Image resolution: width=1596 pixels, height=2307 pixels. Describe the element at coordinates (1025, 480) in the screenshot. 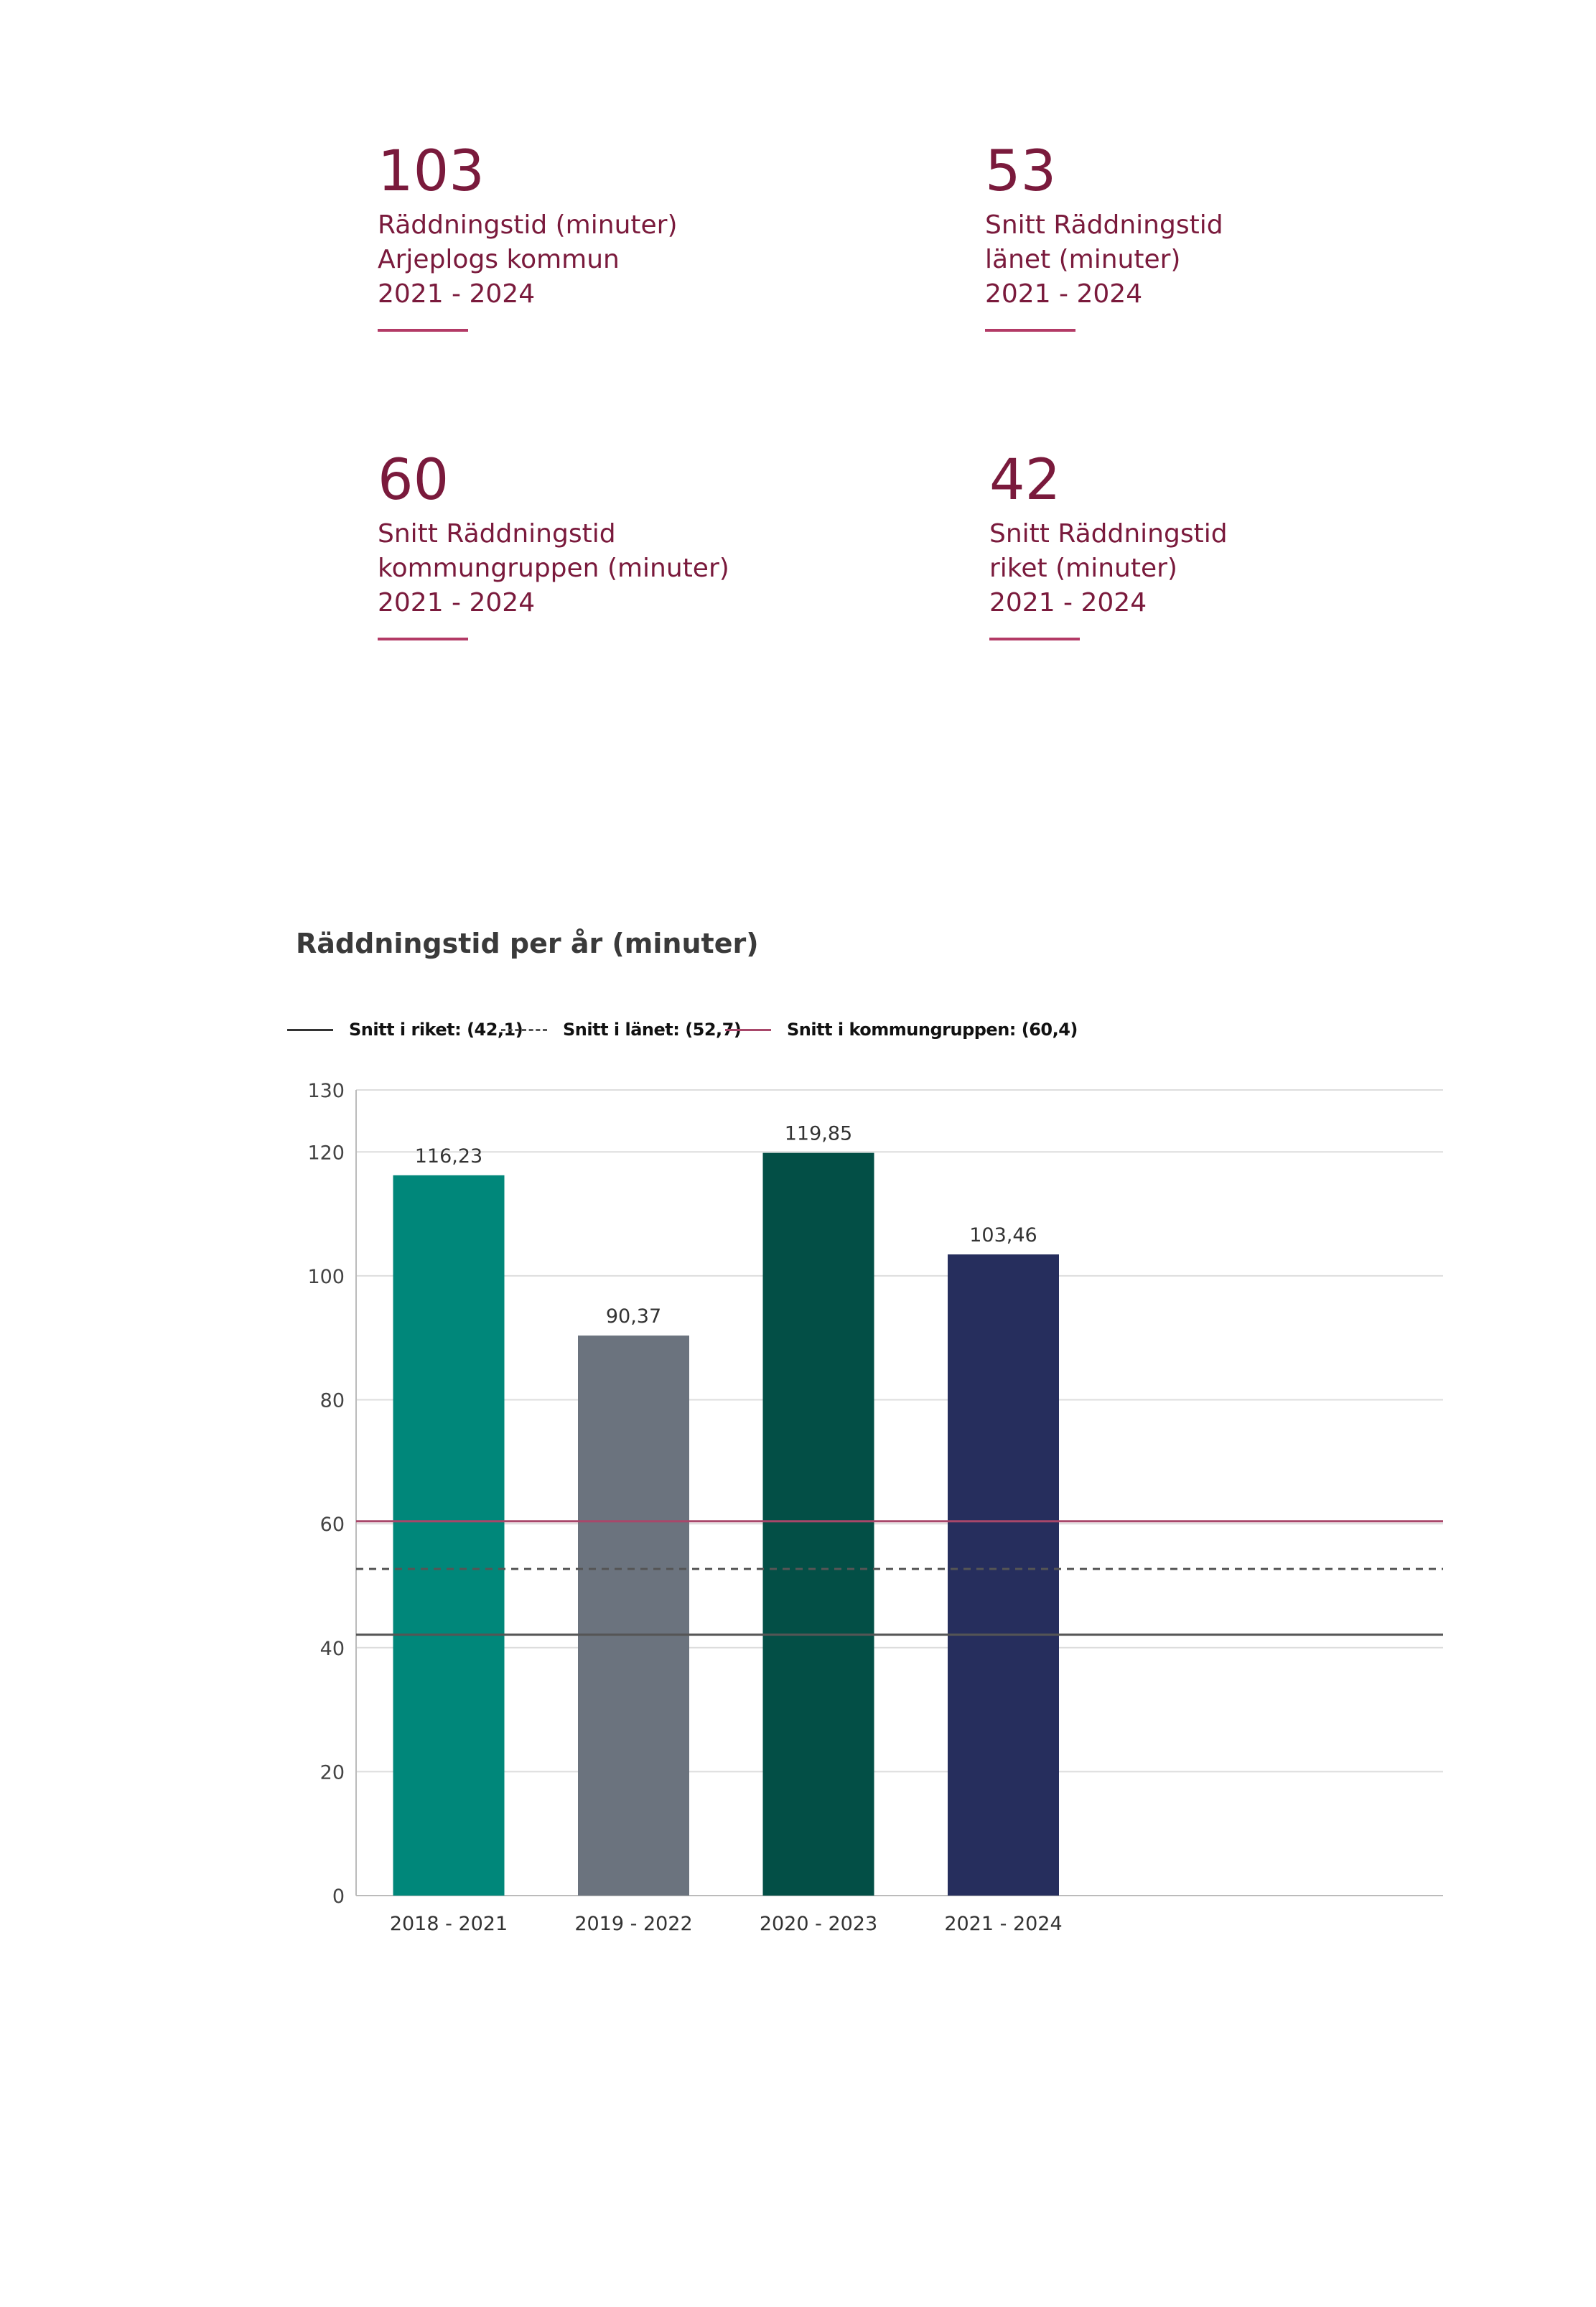

I see `stat-value: 42` at that location.